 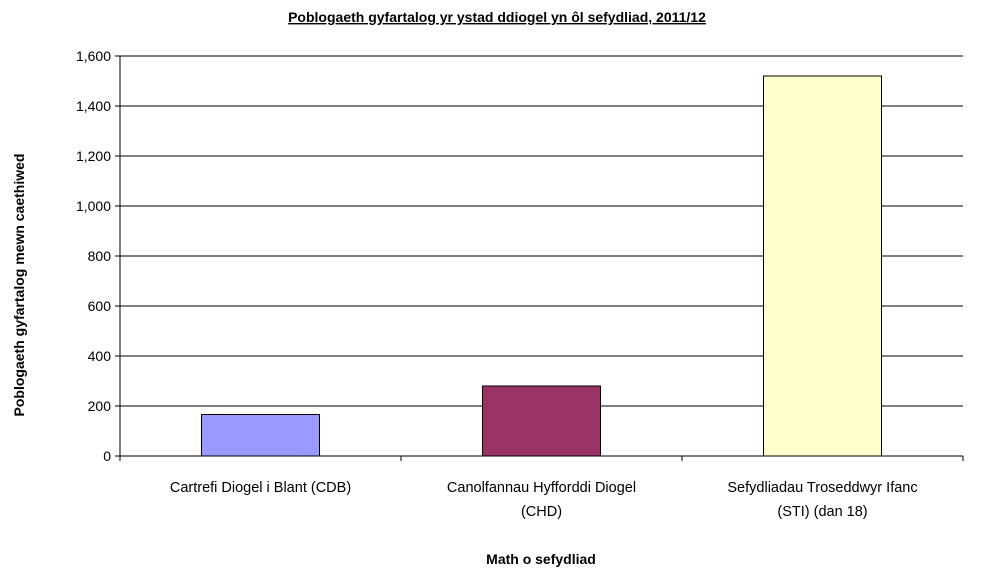 What do you see at coordinates (260, 488) in the screenshot?
I see `x-tick-label: Cartrefi Diogel i Blant (CDB)` at bounding box center [260, 488].